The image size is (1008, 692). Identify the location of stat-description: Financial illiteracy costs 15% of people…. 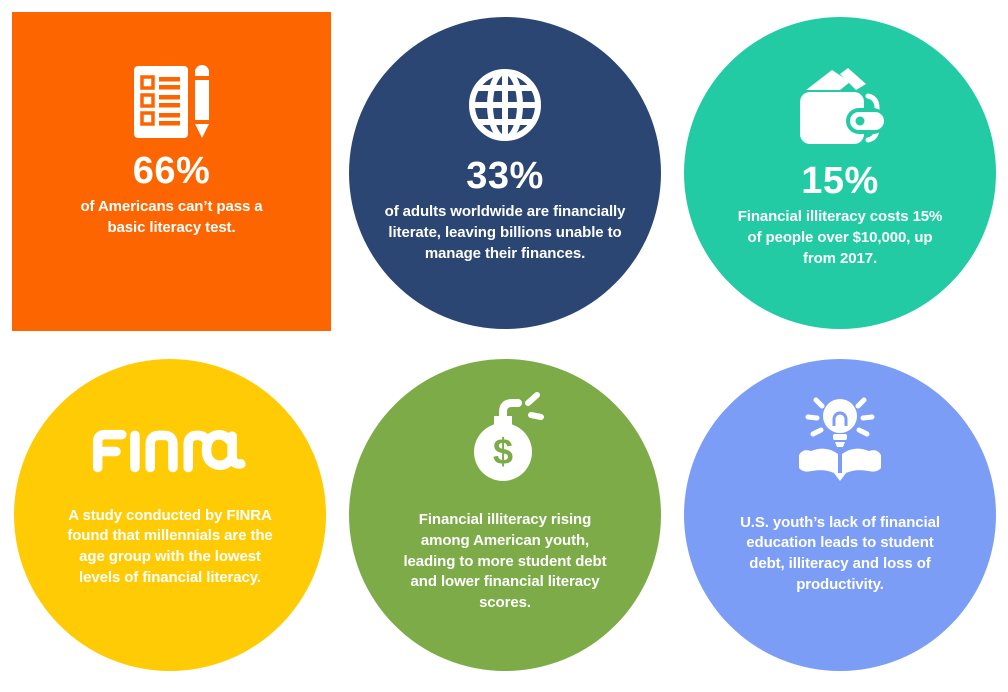
(840, 237).